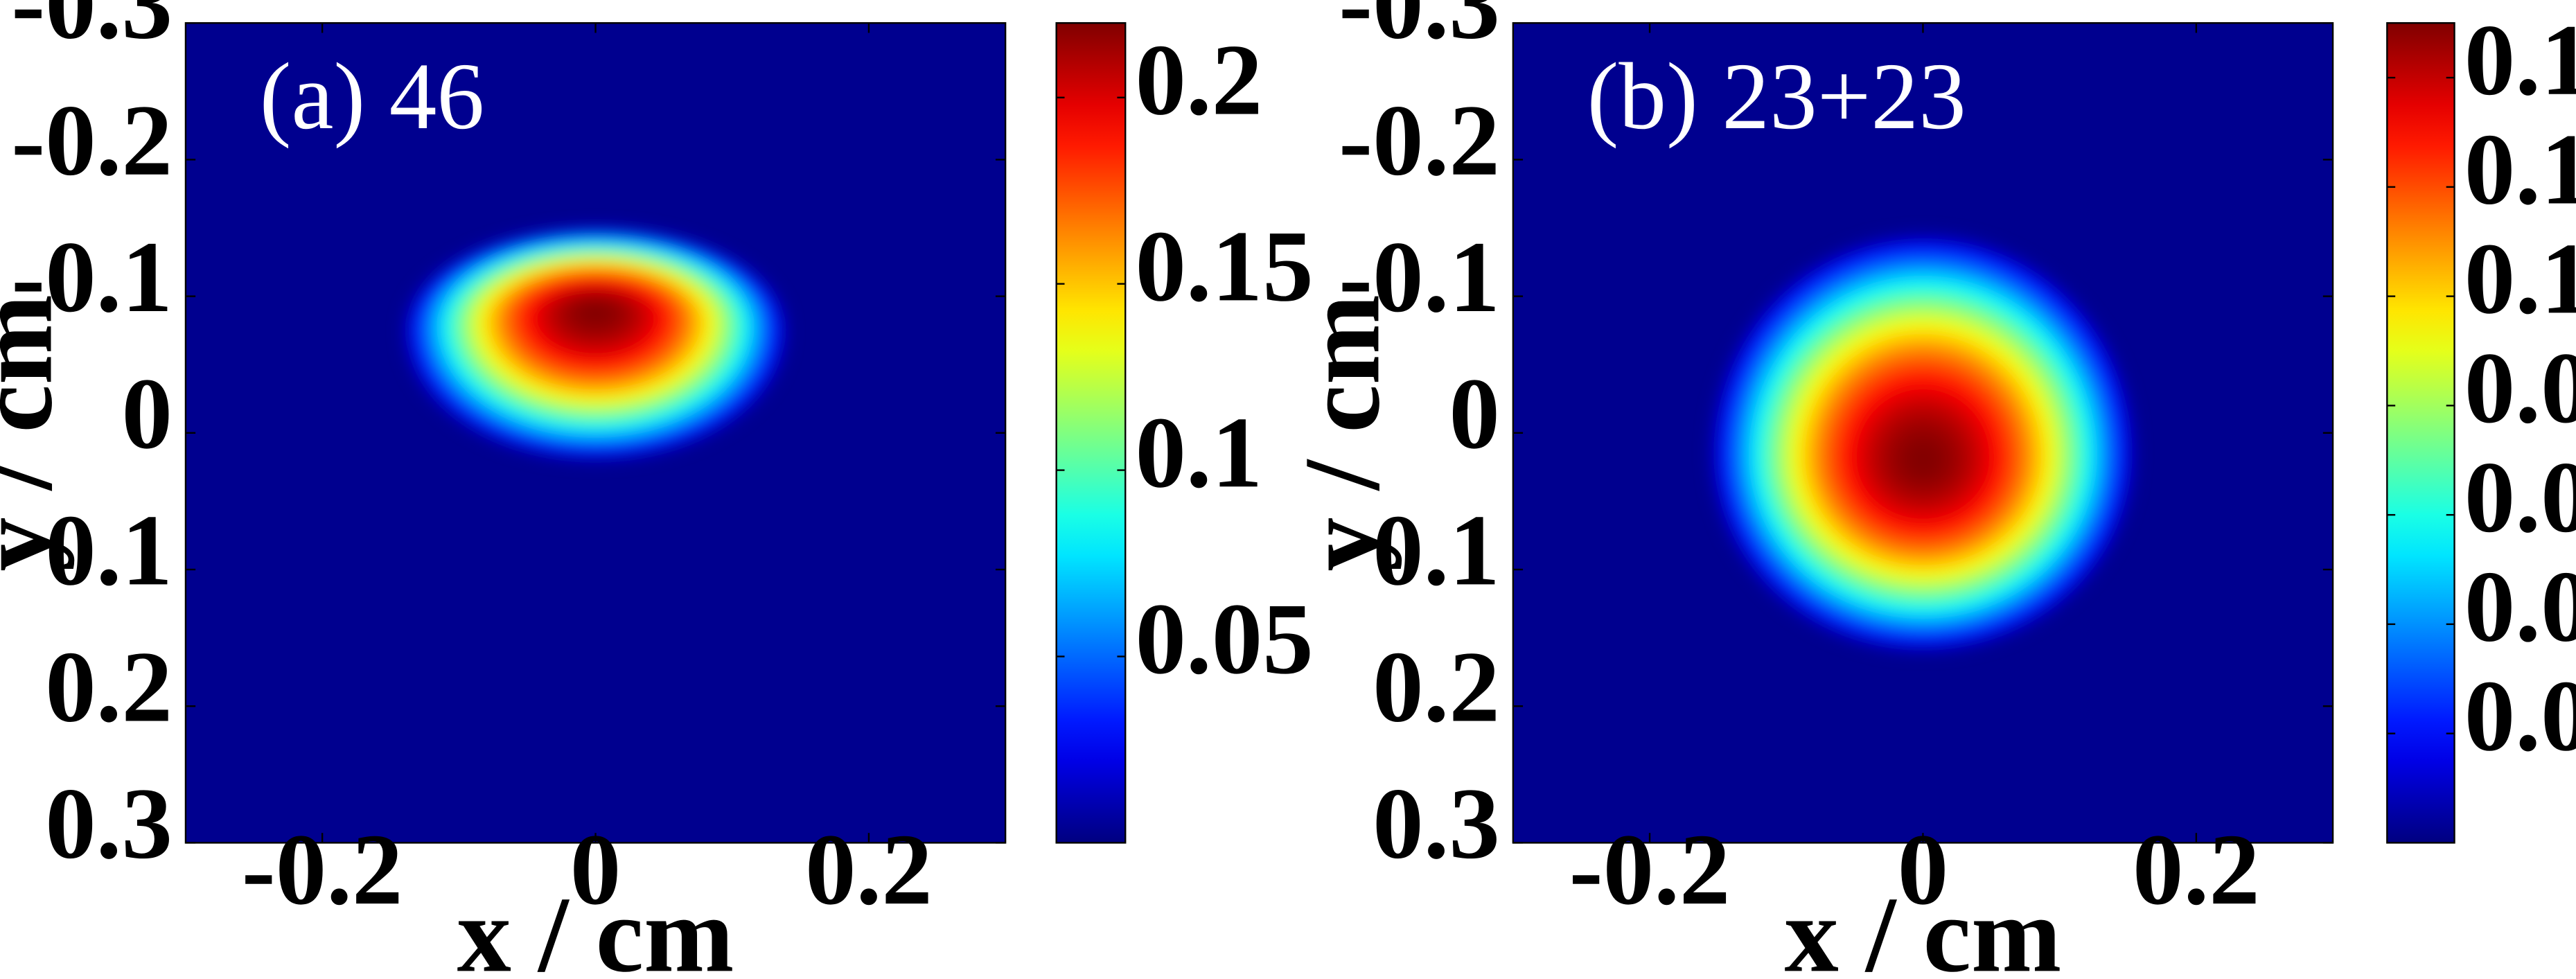 This screenshot has height=979, width=2576. What do you see at coordinates (1224, 265) in the screenshot?
I see `colorbar-tick-label: 0.15` at bounding box center [1224, 265].